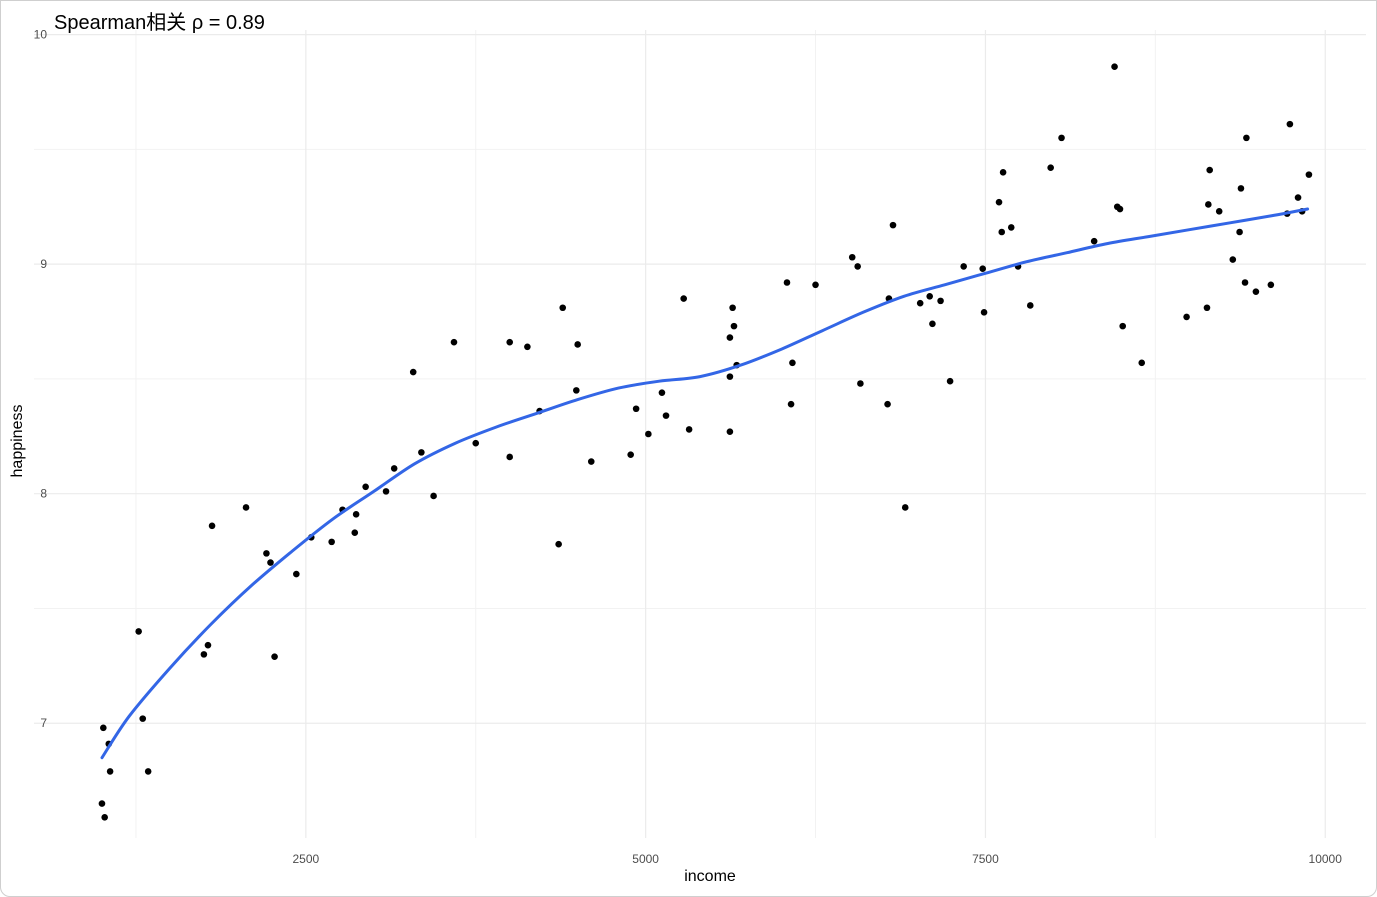 The width and height of the screenshot is (1377, 897). What do you see at coordinates (43, 264) in the screenshot?
I see `y-tick-label: 9` at bounding box center [43, 264].